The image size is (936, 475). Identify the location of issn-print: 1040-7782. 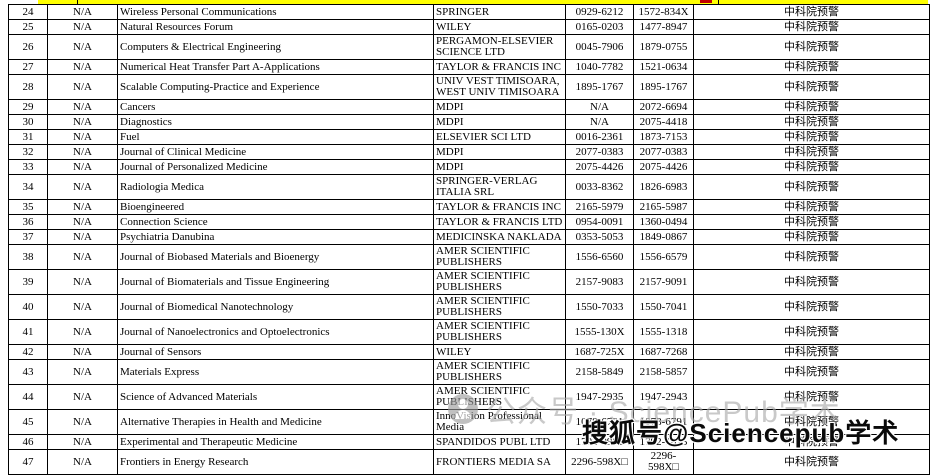
(599, 67).